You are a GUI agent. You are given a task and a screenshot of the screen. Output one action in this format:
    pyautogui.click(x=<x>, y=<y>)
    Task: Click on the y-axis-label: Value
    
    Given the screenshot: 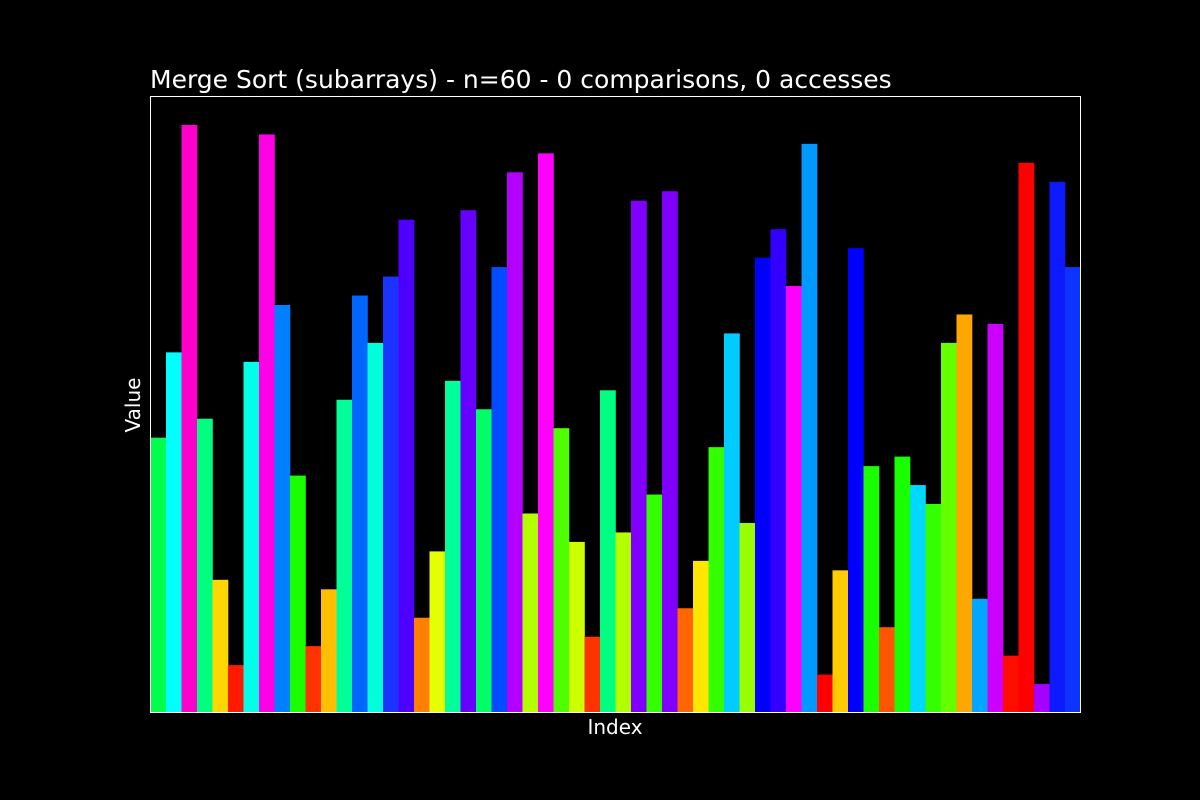 What is the action you would take?
    pyautogui.click(x=133, y=405)
    